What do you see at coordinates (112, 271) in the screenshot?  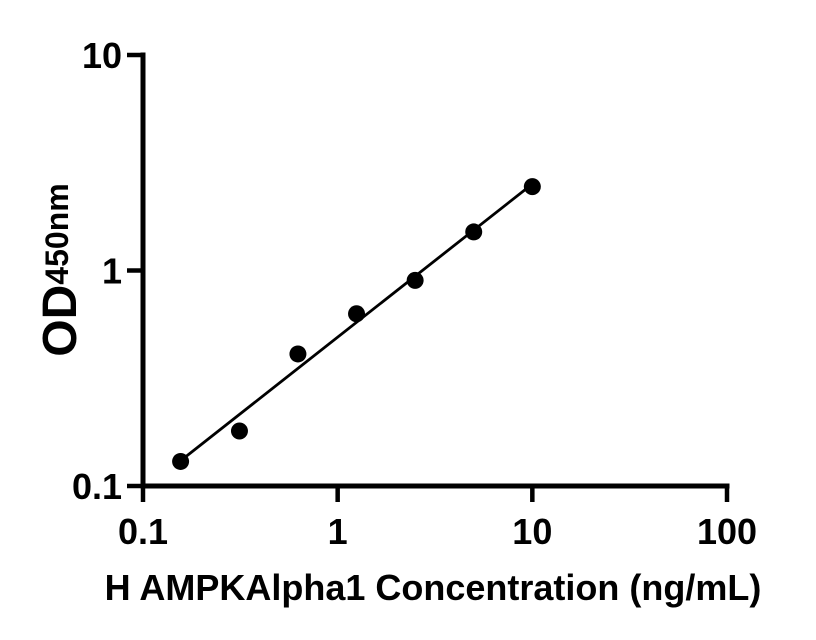 I see `y-tick-label: 1` at bounding box center [112, 271].